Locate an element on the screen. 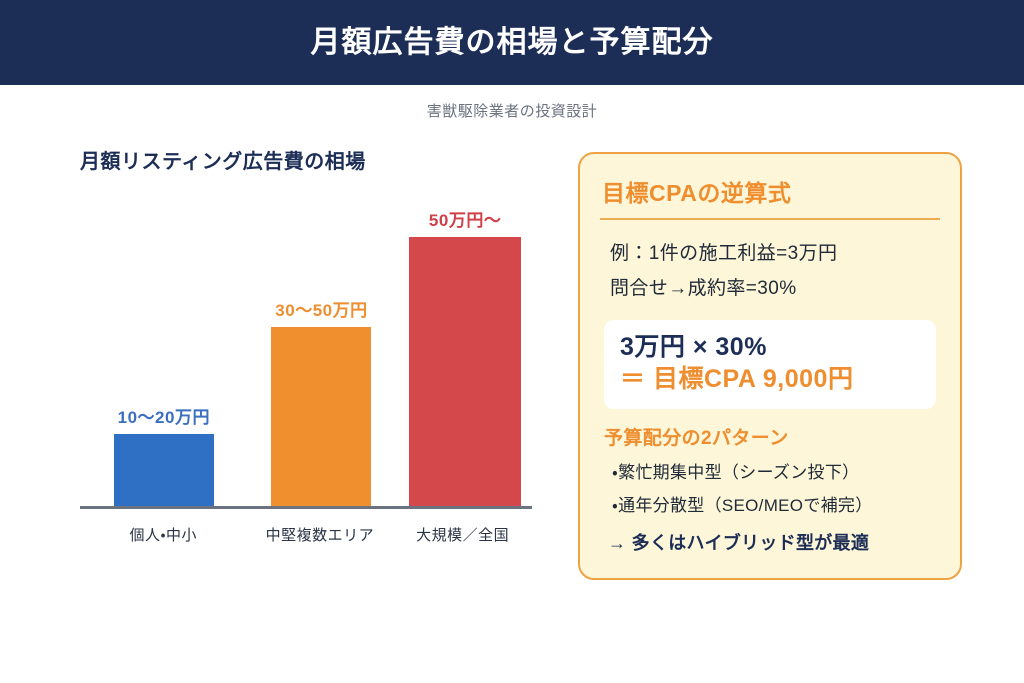  x-axis-line is located at coordinates (306, 507).